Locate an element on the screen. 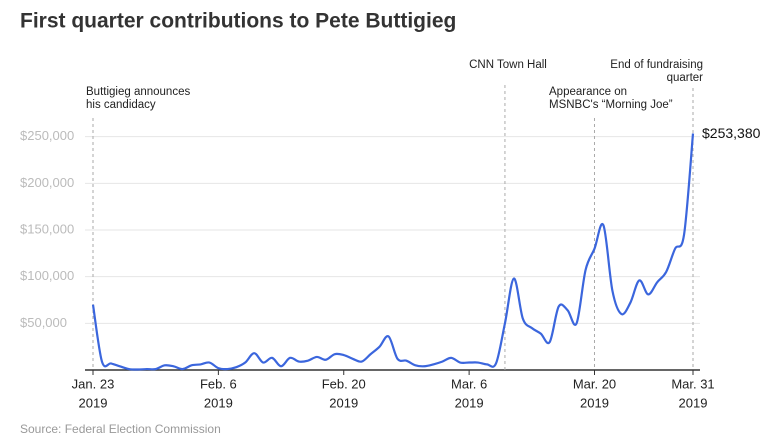  y-tick-label: $50,000 is located at coordinates (43, 322).